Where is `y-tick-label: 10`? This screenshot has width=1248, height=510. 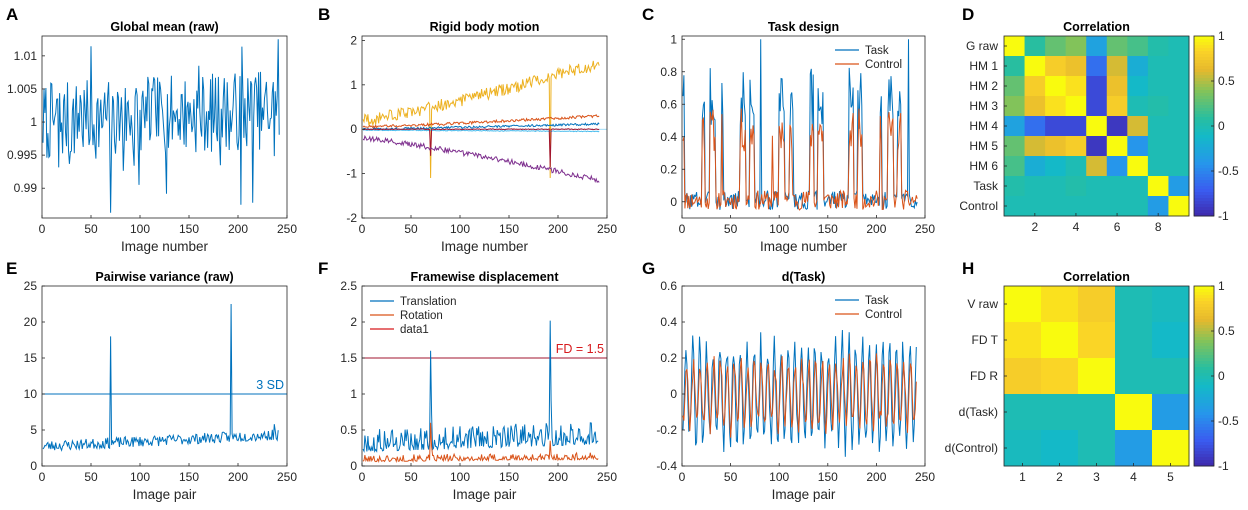
y-tick-label: 10 is located at coordinates (31, 394).